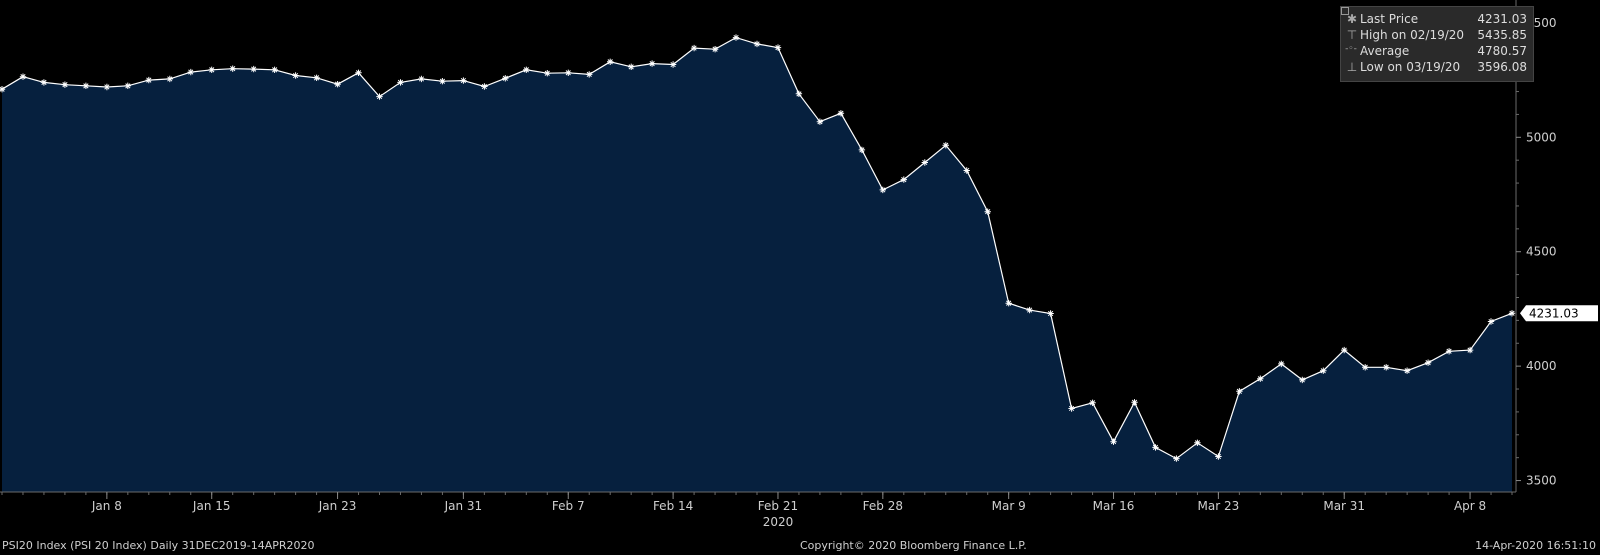  Describe the element at coordinates (1502, 67) in the screenshot. I see `legend-value: 3596.08` at that location.